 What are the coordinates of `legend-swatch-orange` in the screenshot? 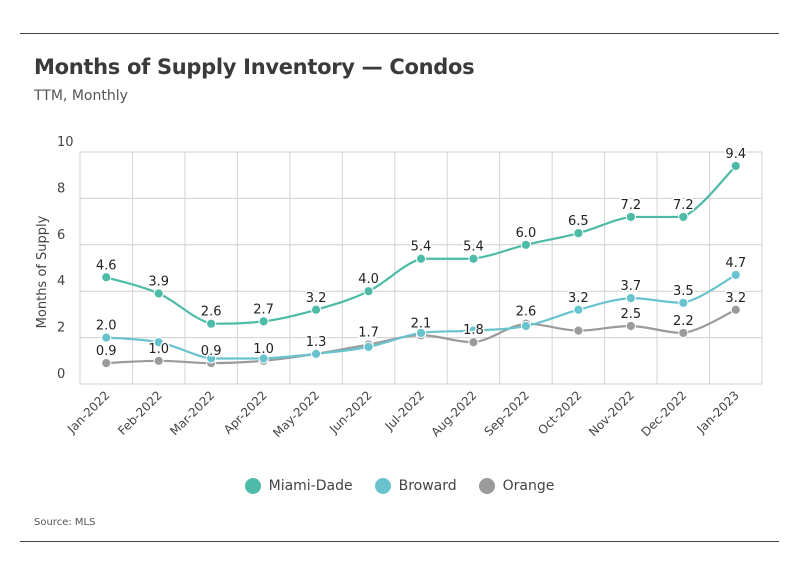 It's located at (486, 486).